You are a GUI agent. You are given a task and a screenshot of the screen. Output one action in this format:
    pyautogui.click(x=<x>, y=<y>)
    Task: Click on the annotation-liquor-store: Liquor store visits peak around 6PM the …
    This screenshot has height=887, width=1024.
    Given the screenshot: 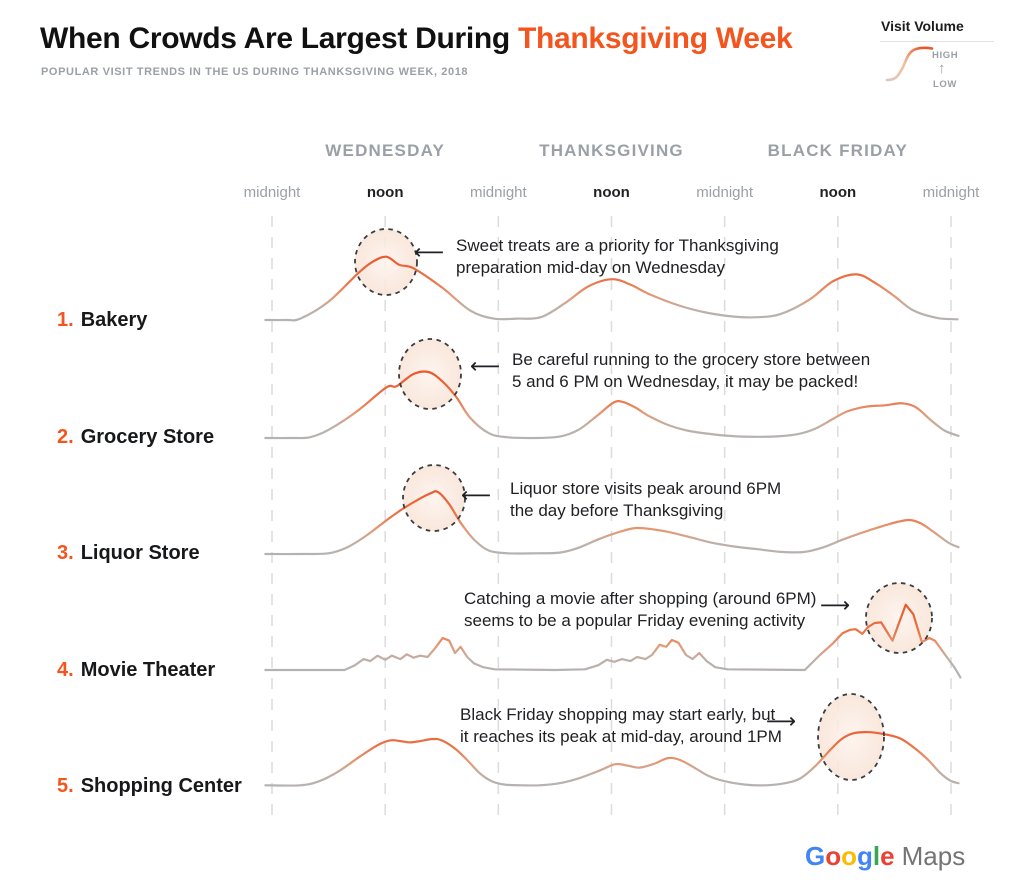 What is the action you would take?
    pyautogui.click(x=665, y=500)
    